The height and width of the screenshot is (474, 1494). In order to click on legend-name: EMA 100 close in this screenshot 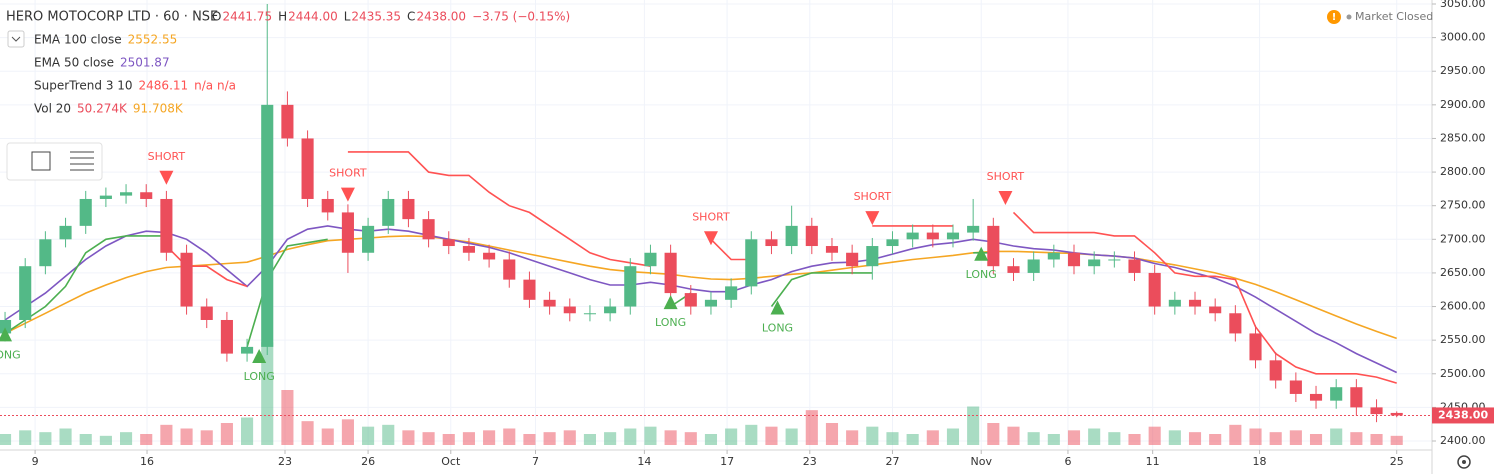, I will do `click(78, 40)`.